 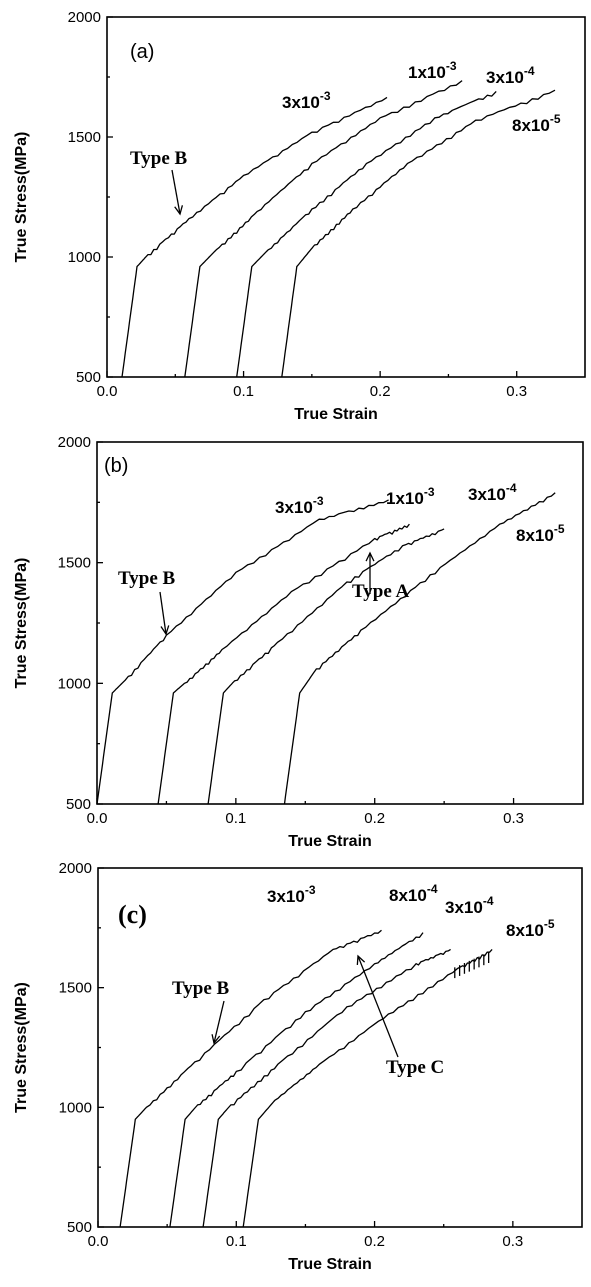 What do you see at coordinates (415, 1067) in the screenshot?
I see `annotation-label: Type C` at bounding box center [415, 1067].